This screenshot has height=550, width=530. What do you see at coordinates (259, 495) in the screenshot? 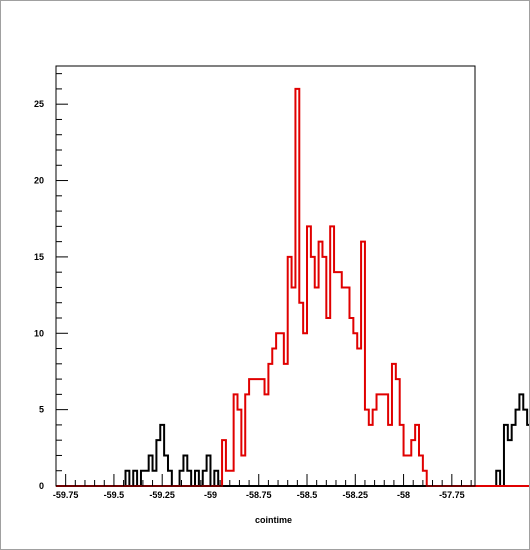
I see `x-tick-label: -58.75` at bounding box center [259, 495].